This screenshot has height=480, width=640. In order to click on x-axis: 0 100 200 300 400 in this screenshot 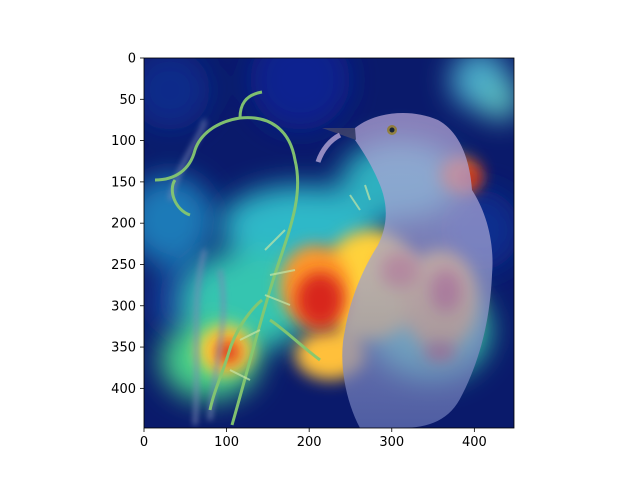, I will do `click(313, 439)`.